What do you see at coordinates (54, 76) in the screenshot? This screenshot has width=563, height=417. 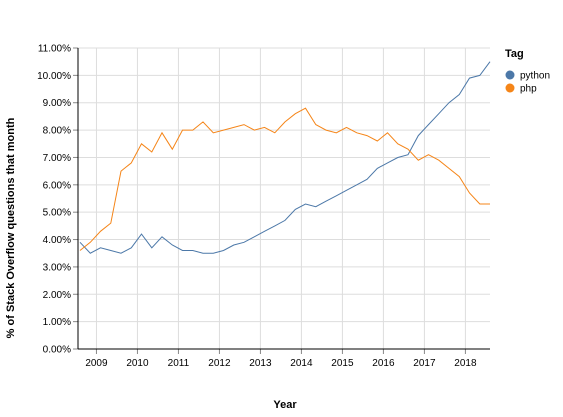 I see `y-tick-label: 10.00%` at bounding box center [54, 76].